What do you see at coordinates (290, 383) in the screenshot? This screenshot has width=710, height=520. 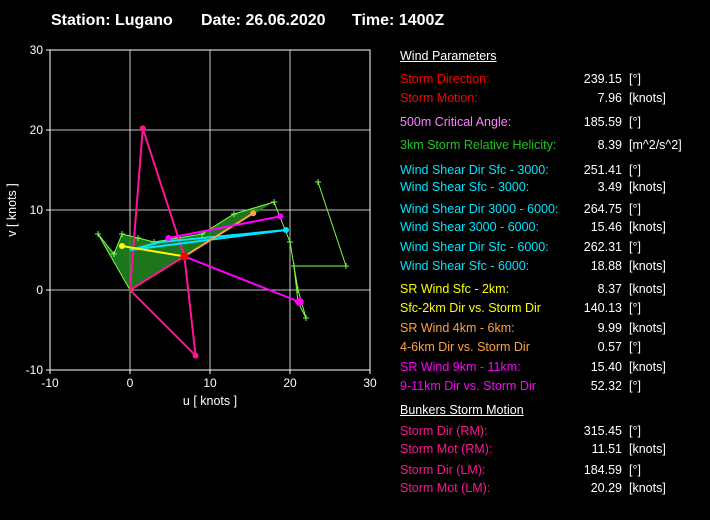 I see `x-tick-label: 20` at bounding box center [290, 383].